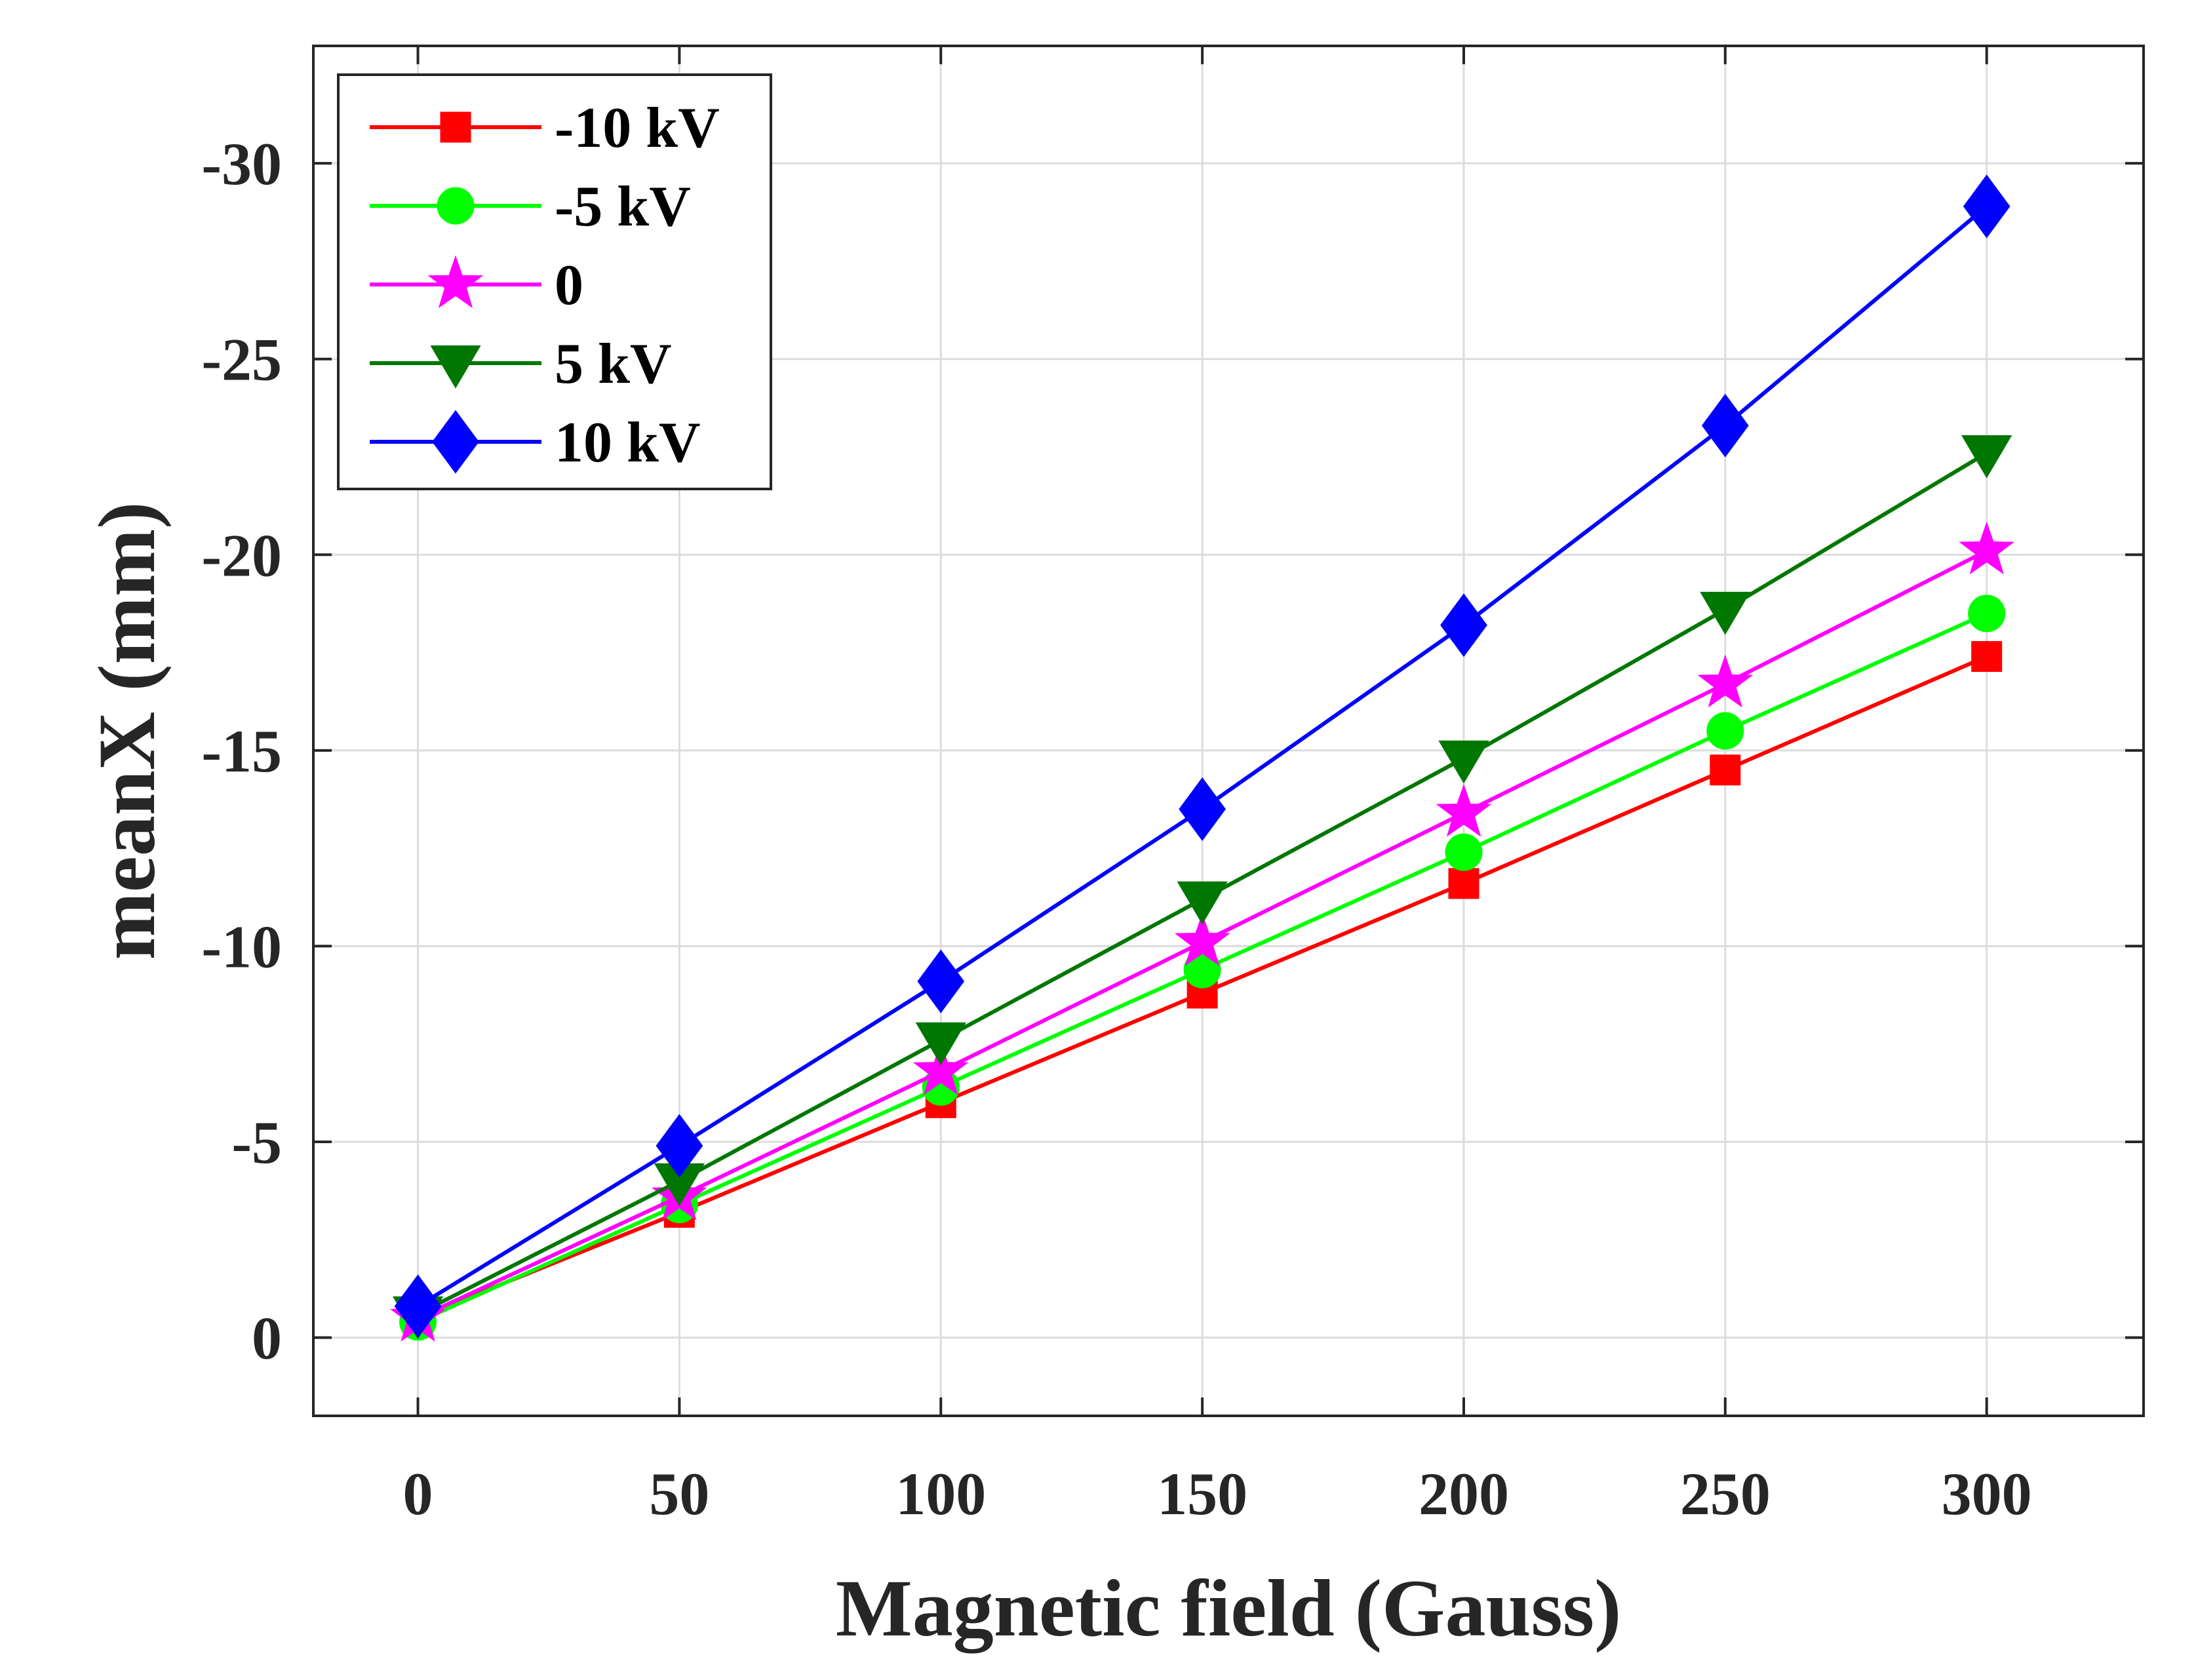 This screenshot has height=1680, width=2196. What do you see at coordinates (623, 207) in the screenshot?
I see `legend-label: -5 kV` at bounding box center [623, 207].